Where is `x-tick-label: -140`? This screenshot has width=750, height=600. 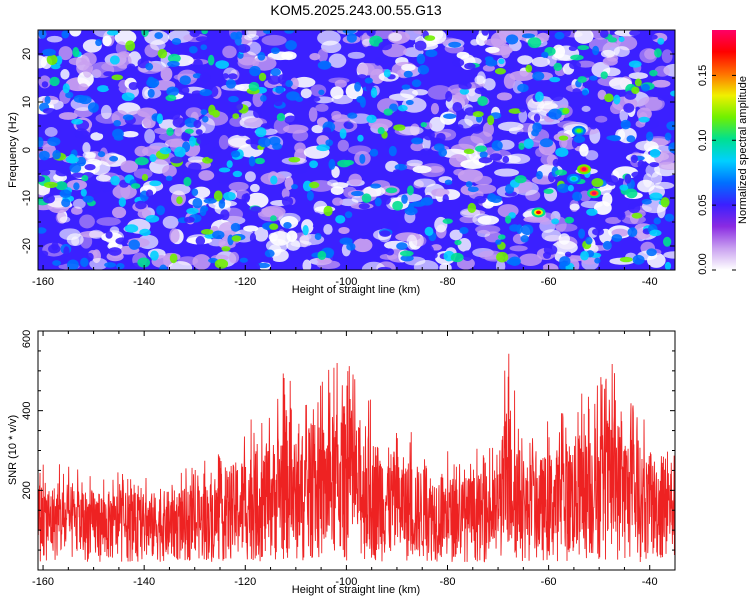 x-tick-label: -140 is located at coordinates (144, 282).